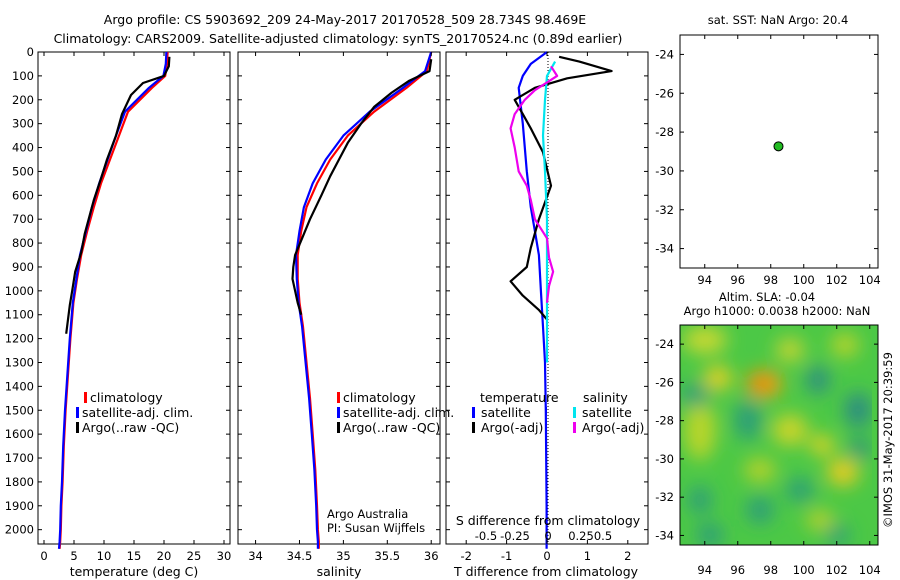 The height and width of the screenshot is (580, 900). What do you see at coordinates (23, 195) in the screenshot?
I see `depth-tick-label: 600` at bounding box center [23, 195].